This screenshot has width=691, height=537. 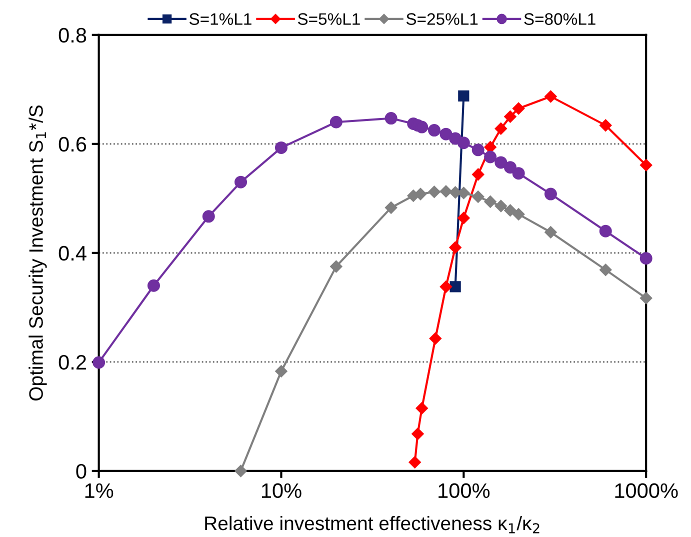 I want to click on x-tick-label: 100%, so click(x=464, y=490).